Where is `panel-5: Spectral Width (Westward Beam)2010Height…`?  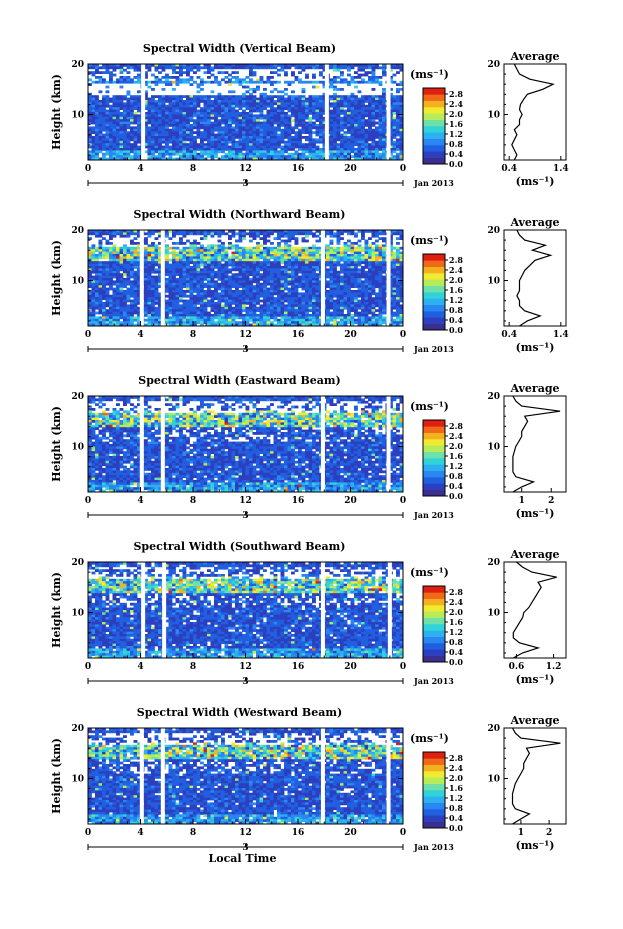 panel-5: Spectral Width (Westward Beam)2010Height… is located at coordinates (308, 785).